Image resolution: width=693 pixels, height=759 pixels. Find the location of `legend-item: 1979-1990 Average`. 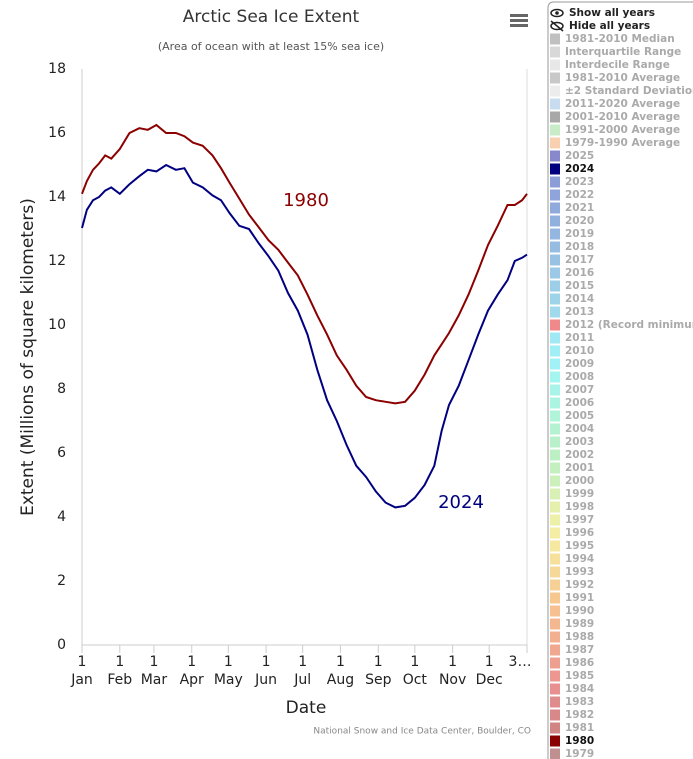

legend-item: 1979-1990 Average is located at coordinates (622, 143).